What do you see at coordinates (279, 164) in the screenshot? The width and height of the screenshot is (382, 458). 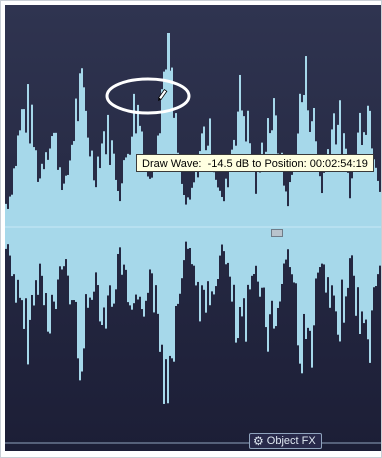 I see `tooltip-connector: to Position:` at bounding box center [279, 164].